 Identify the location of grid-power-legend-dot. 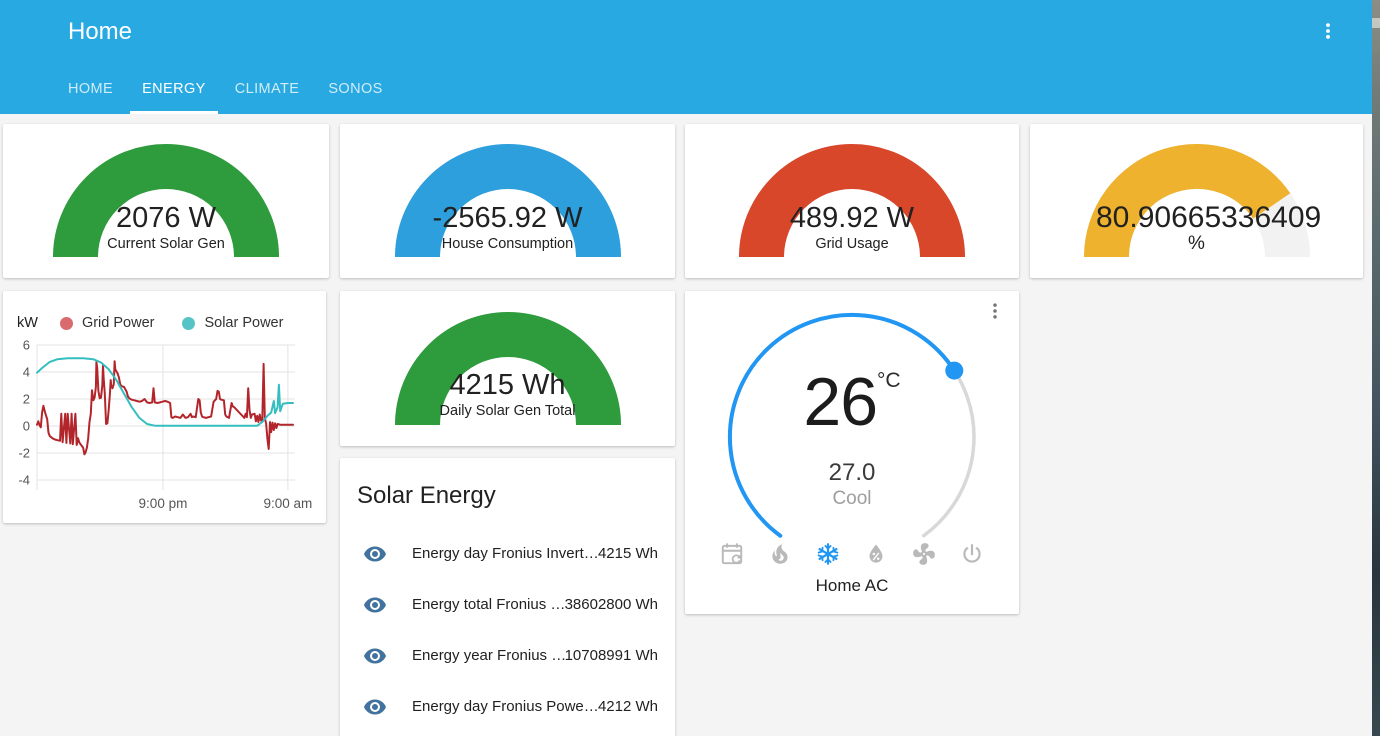
(66, 323).